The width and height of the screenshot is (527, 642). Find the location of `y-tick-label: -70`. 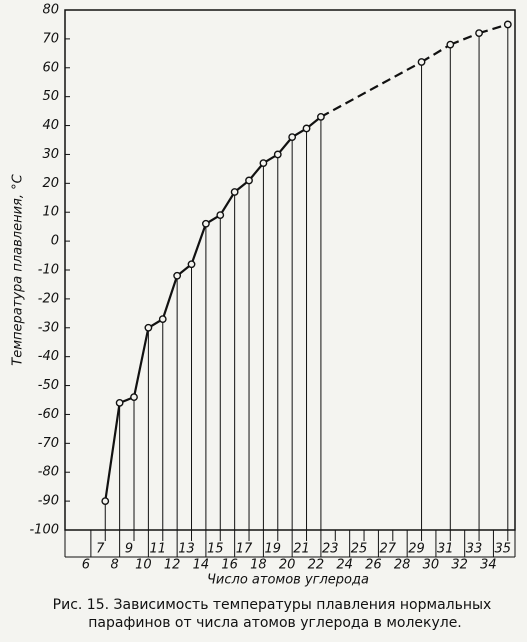

y-tick-label: -70 is located at coordinates (48, 443).